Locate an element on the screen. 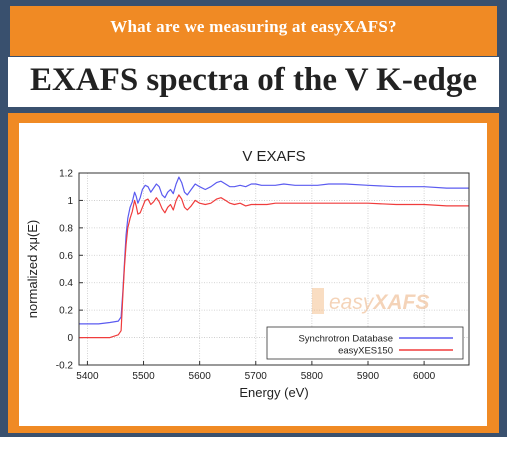  chart-title: V EXAFS is located at coordinates (273, 156).